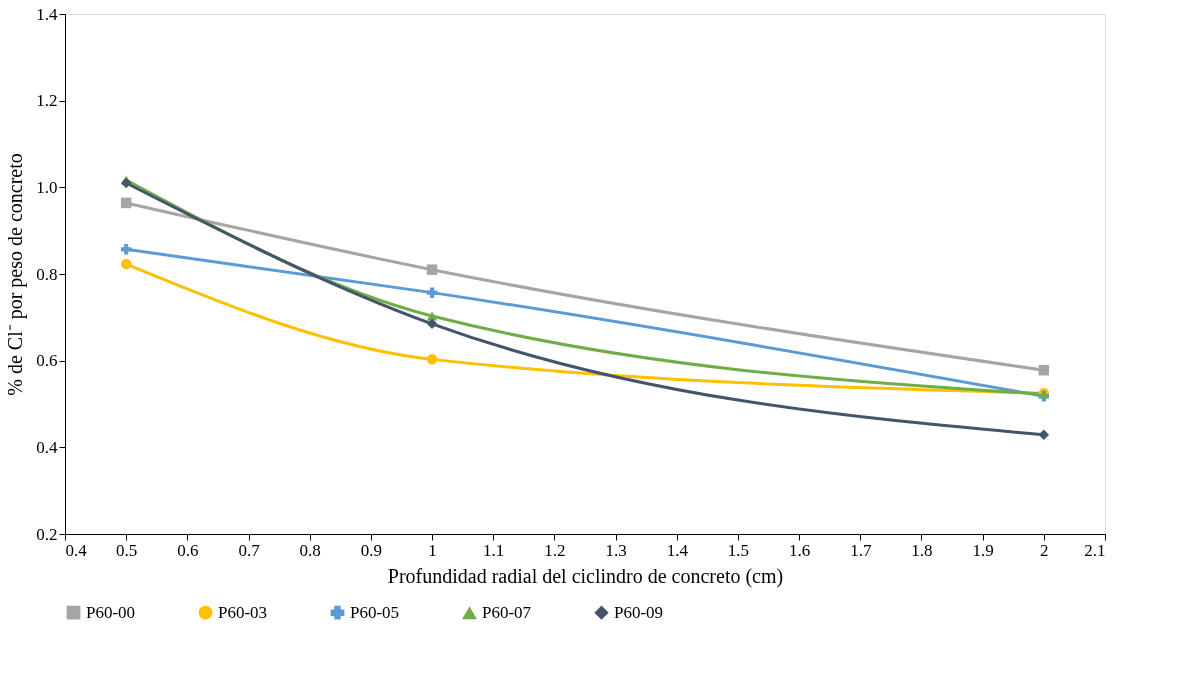  I want to click on y-axis-title: % de Cl⁻ por peso de concreto, so click(16, 274).